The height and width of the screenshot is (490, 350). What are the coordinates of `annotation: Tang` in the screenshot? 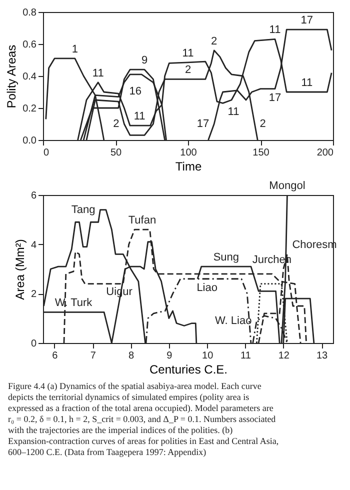 It's located at (83, 210).